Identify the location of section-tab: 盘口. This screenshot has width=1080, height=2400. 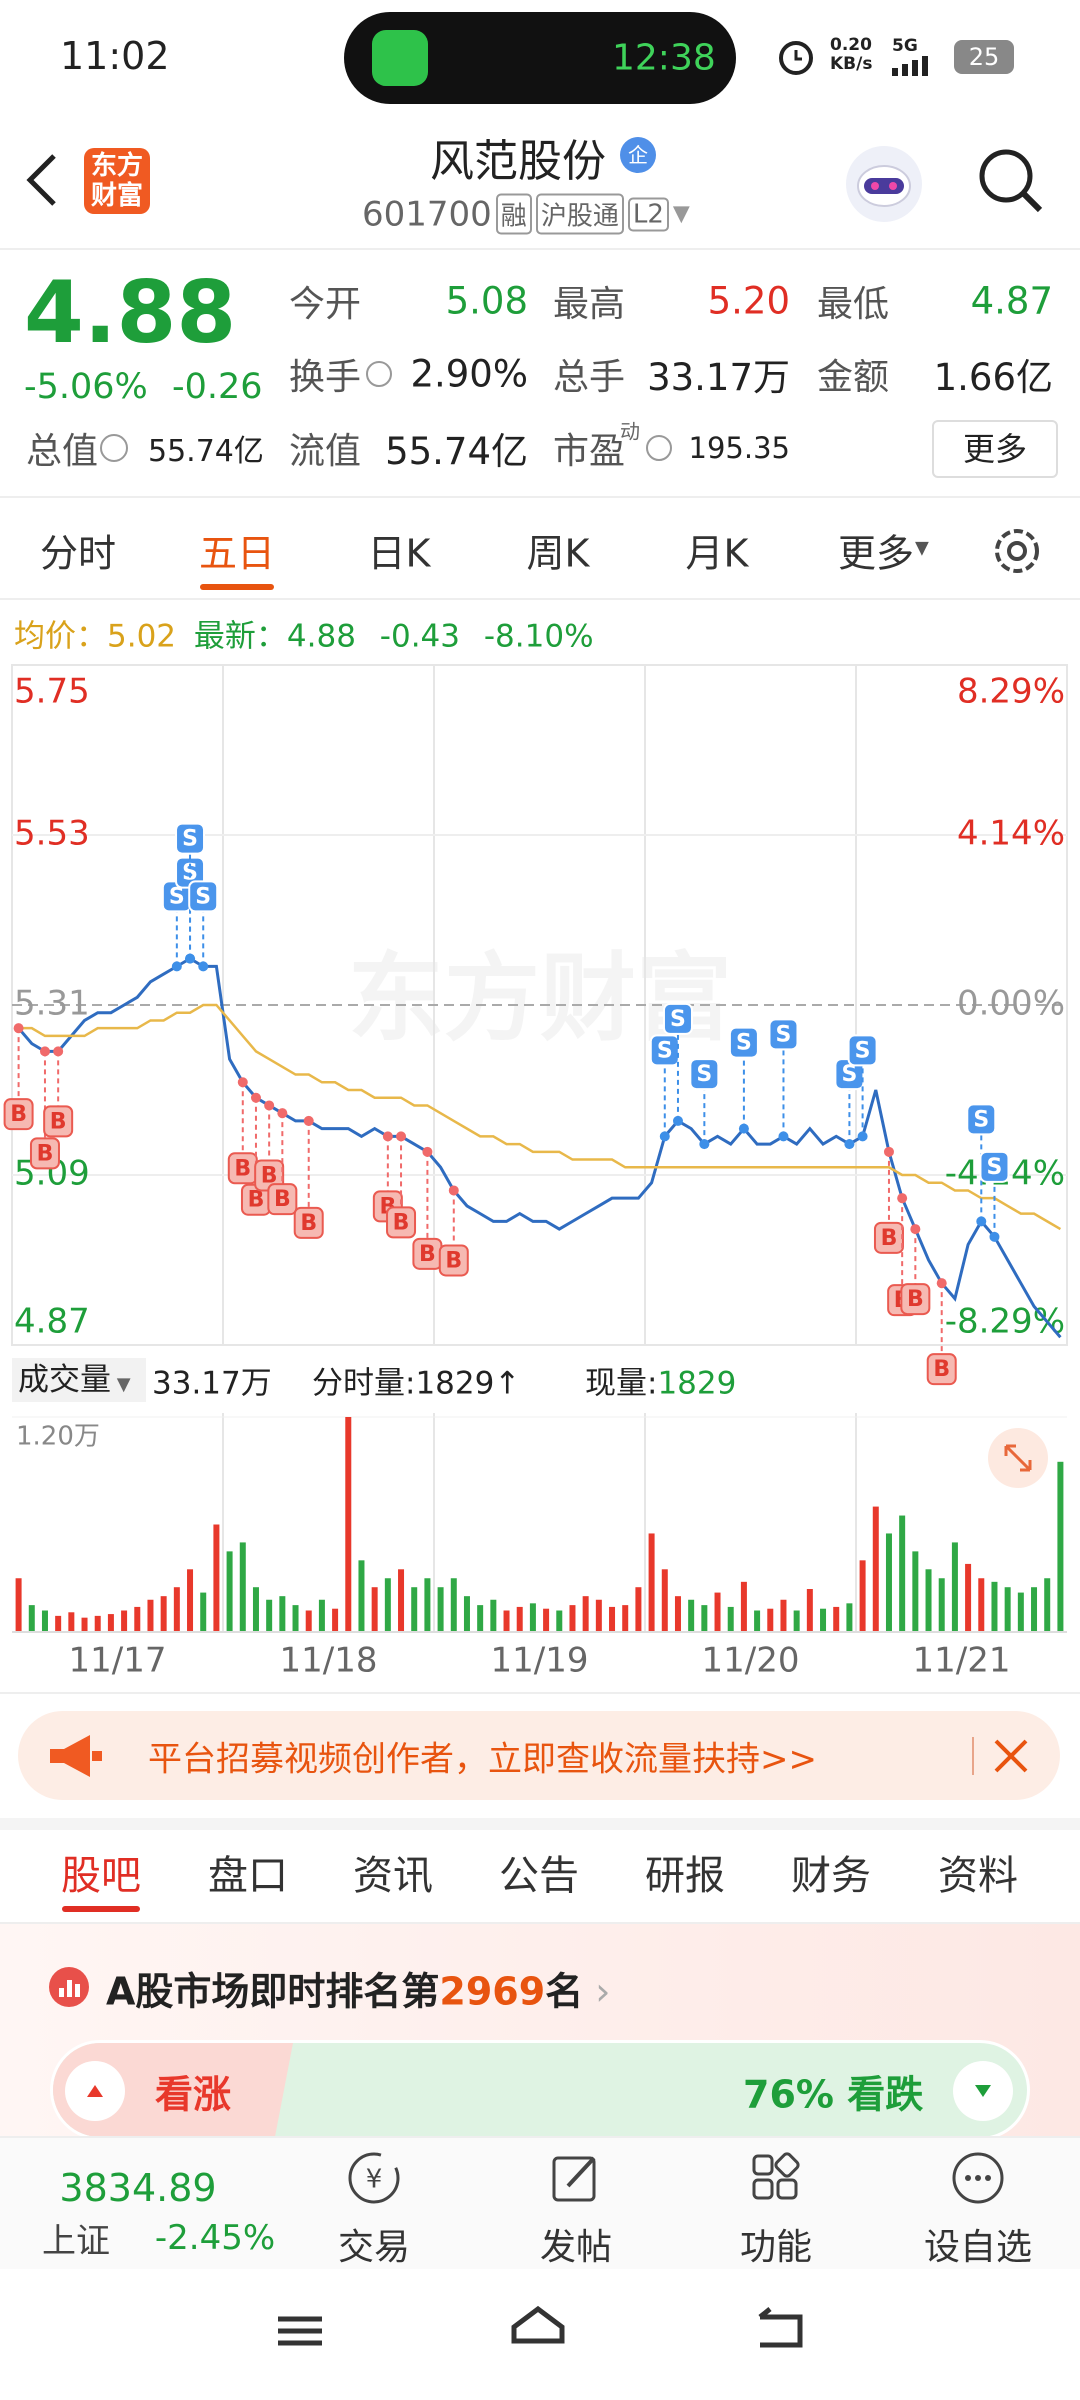
(248, 1876).